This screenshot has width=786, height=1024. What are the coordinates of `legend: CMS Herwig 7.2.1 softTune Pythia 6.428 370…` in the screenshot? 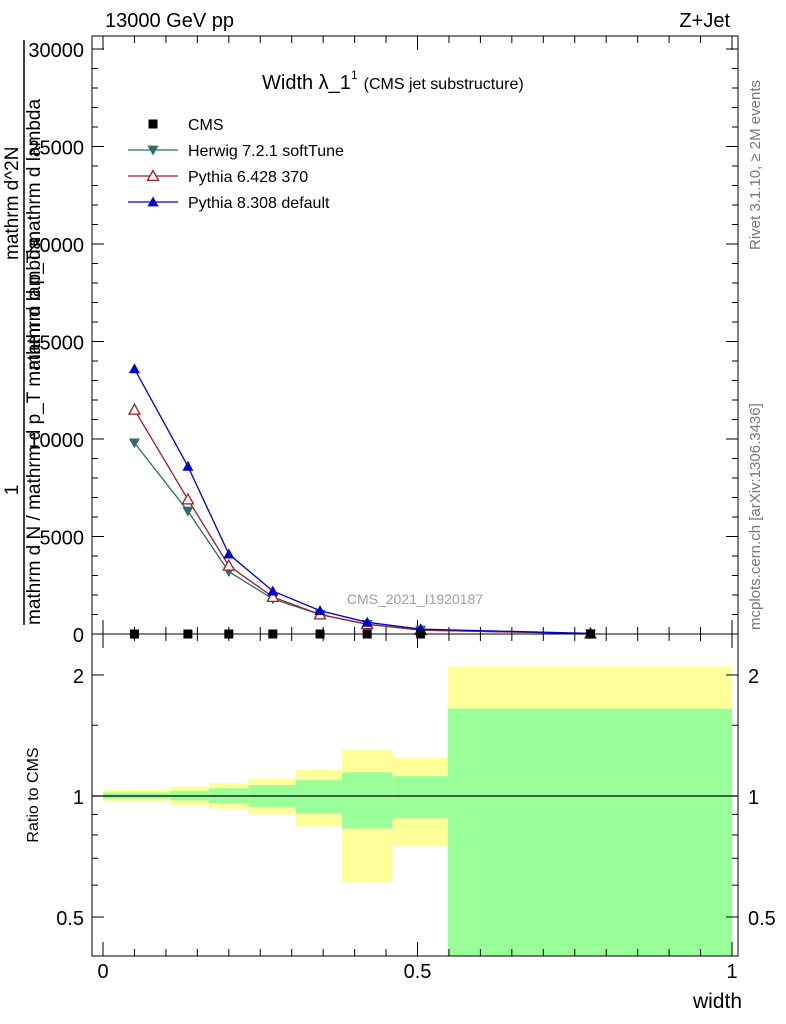 It's located at (236, 164).